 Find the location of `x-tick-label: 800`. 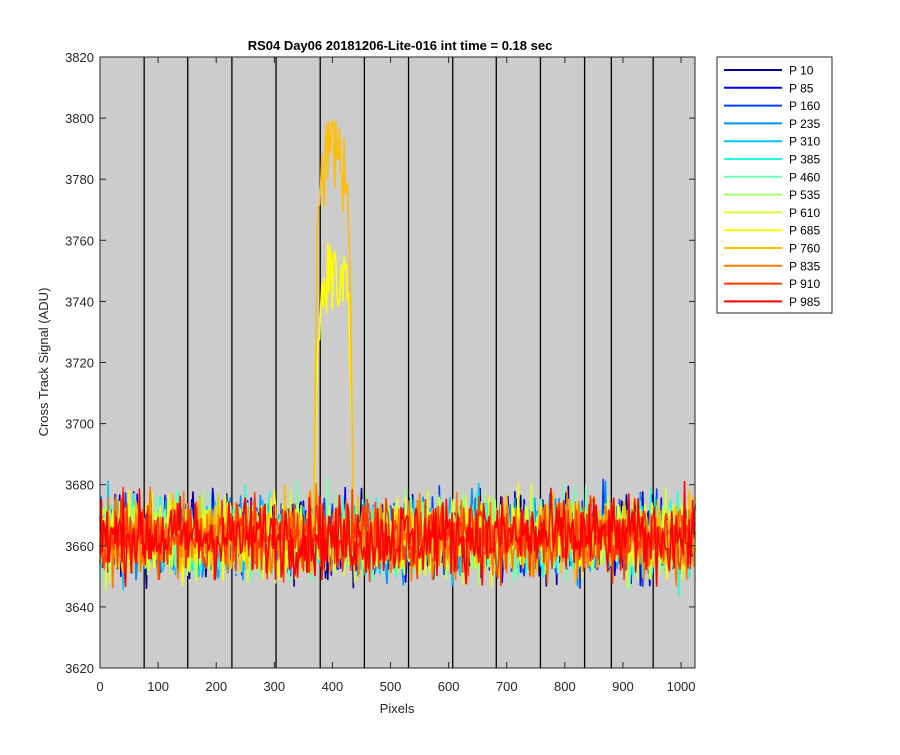

x-tick-label: 800 is located at coordinates (565, 686).